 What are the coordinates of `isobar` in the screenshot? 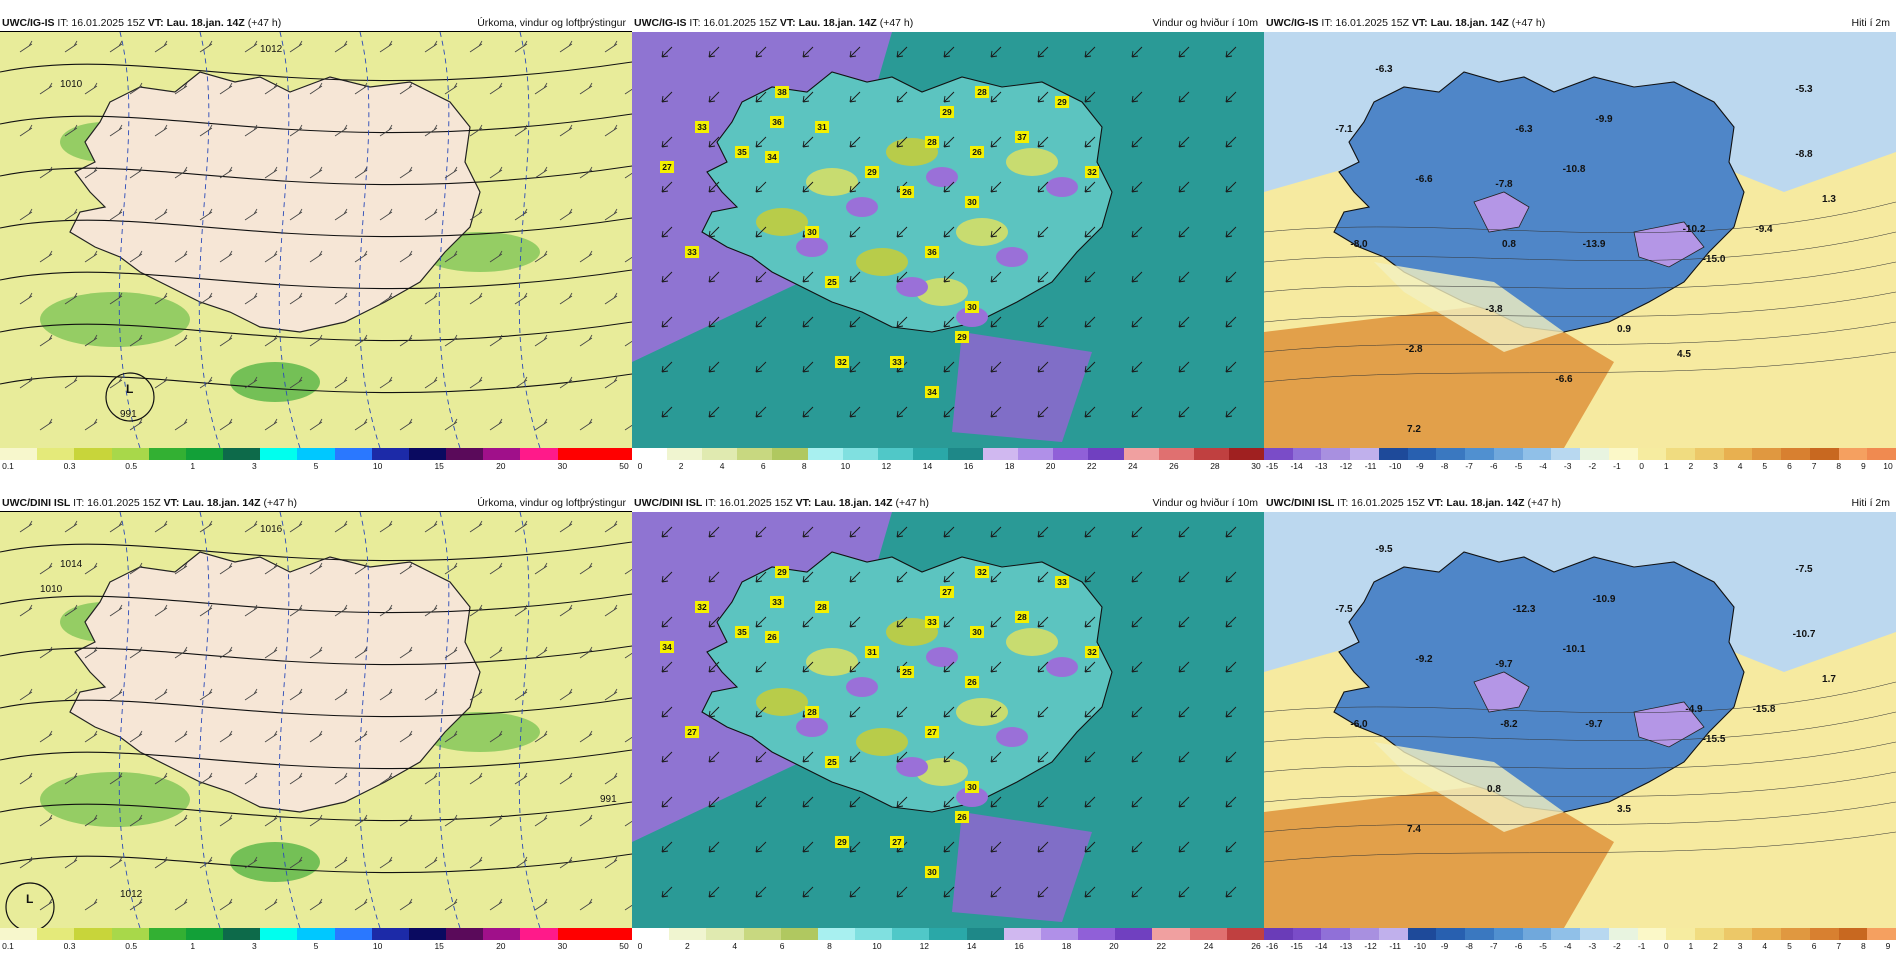 It's located at (316, 551).